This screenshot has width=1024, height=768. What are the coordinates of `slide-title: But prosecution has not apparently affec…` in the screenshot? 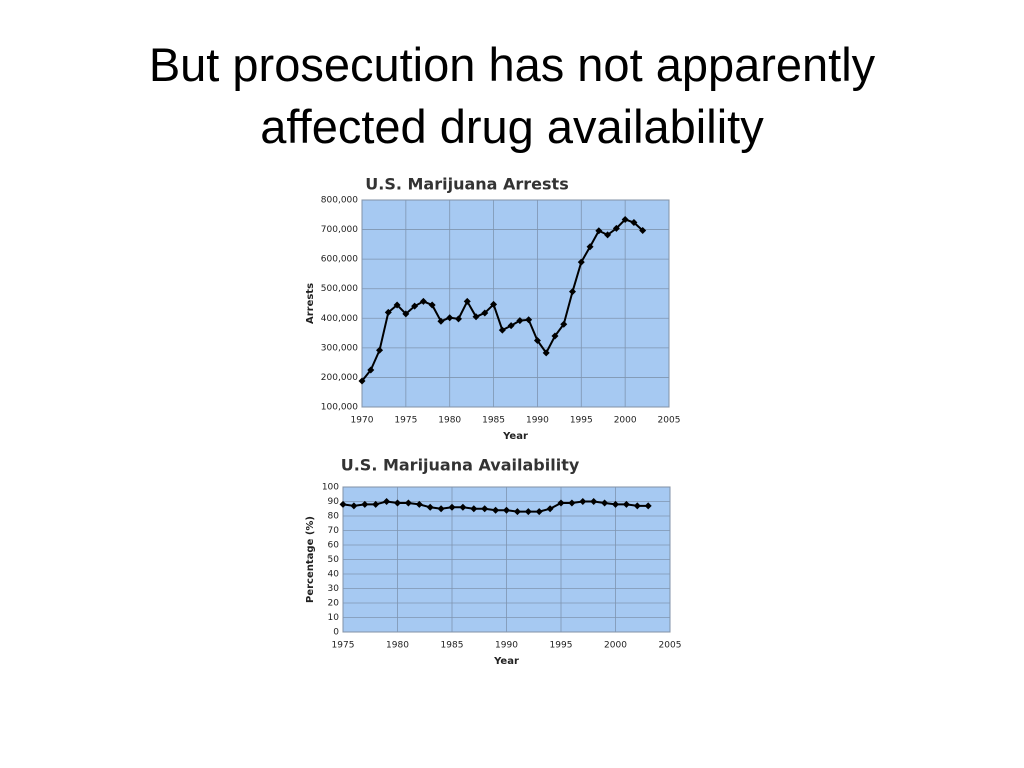 It's located at (512, 95).